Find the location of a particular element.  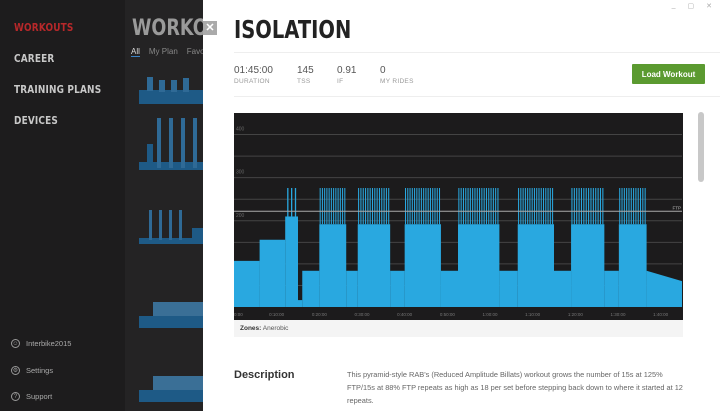

load-workout-button: Load Workout is located at coordinates (668, 74).